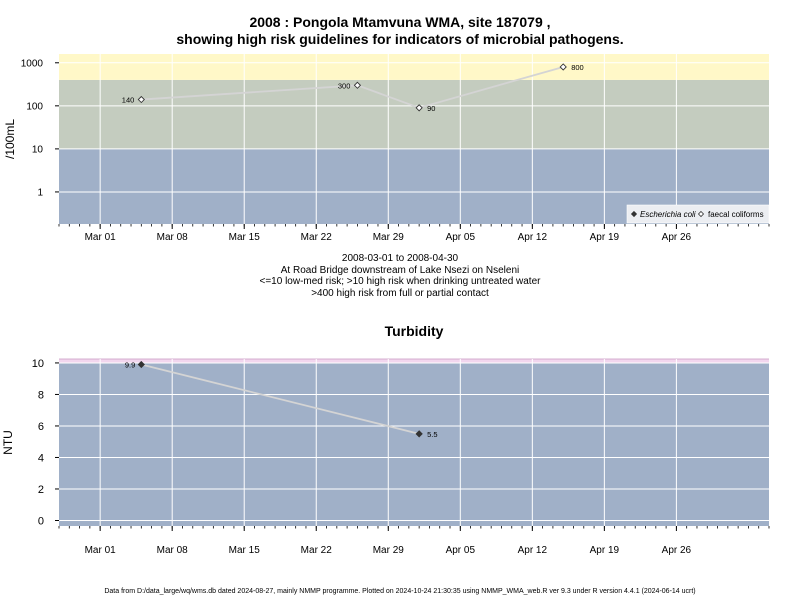 Image resolution: width=800 pixels, height=600 pixels. I want to click on turbidity-title: Turbidity, so click(414, 331).